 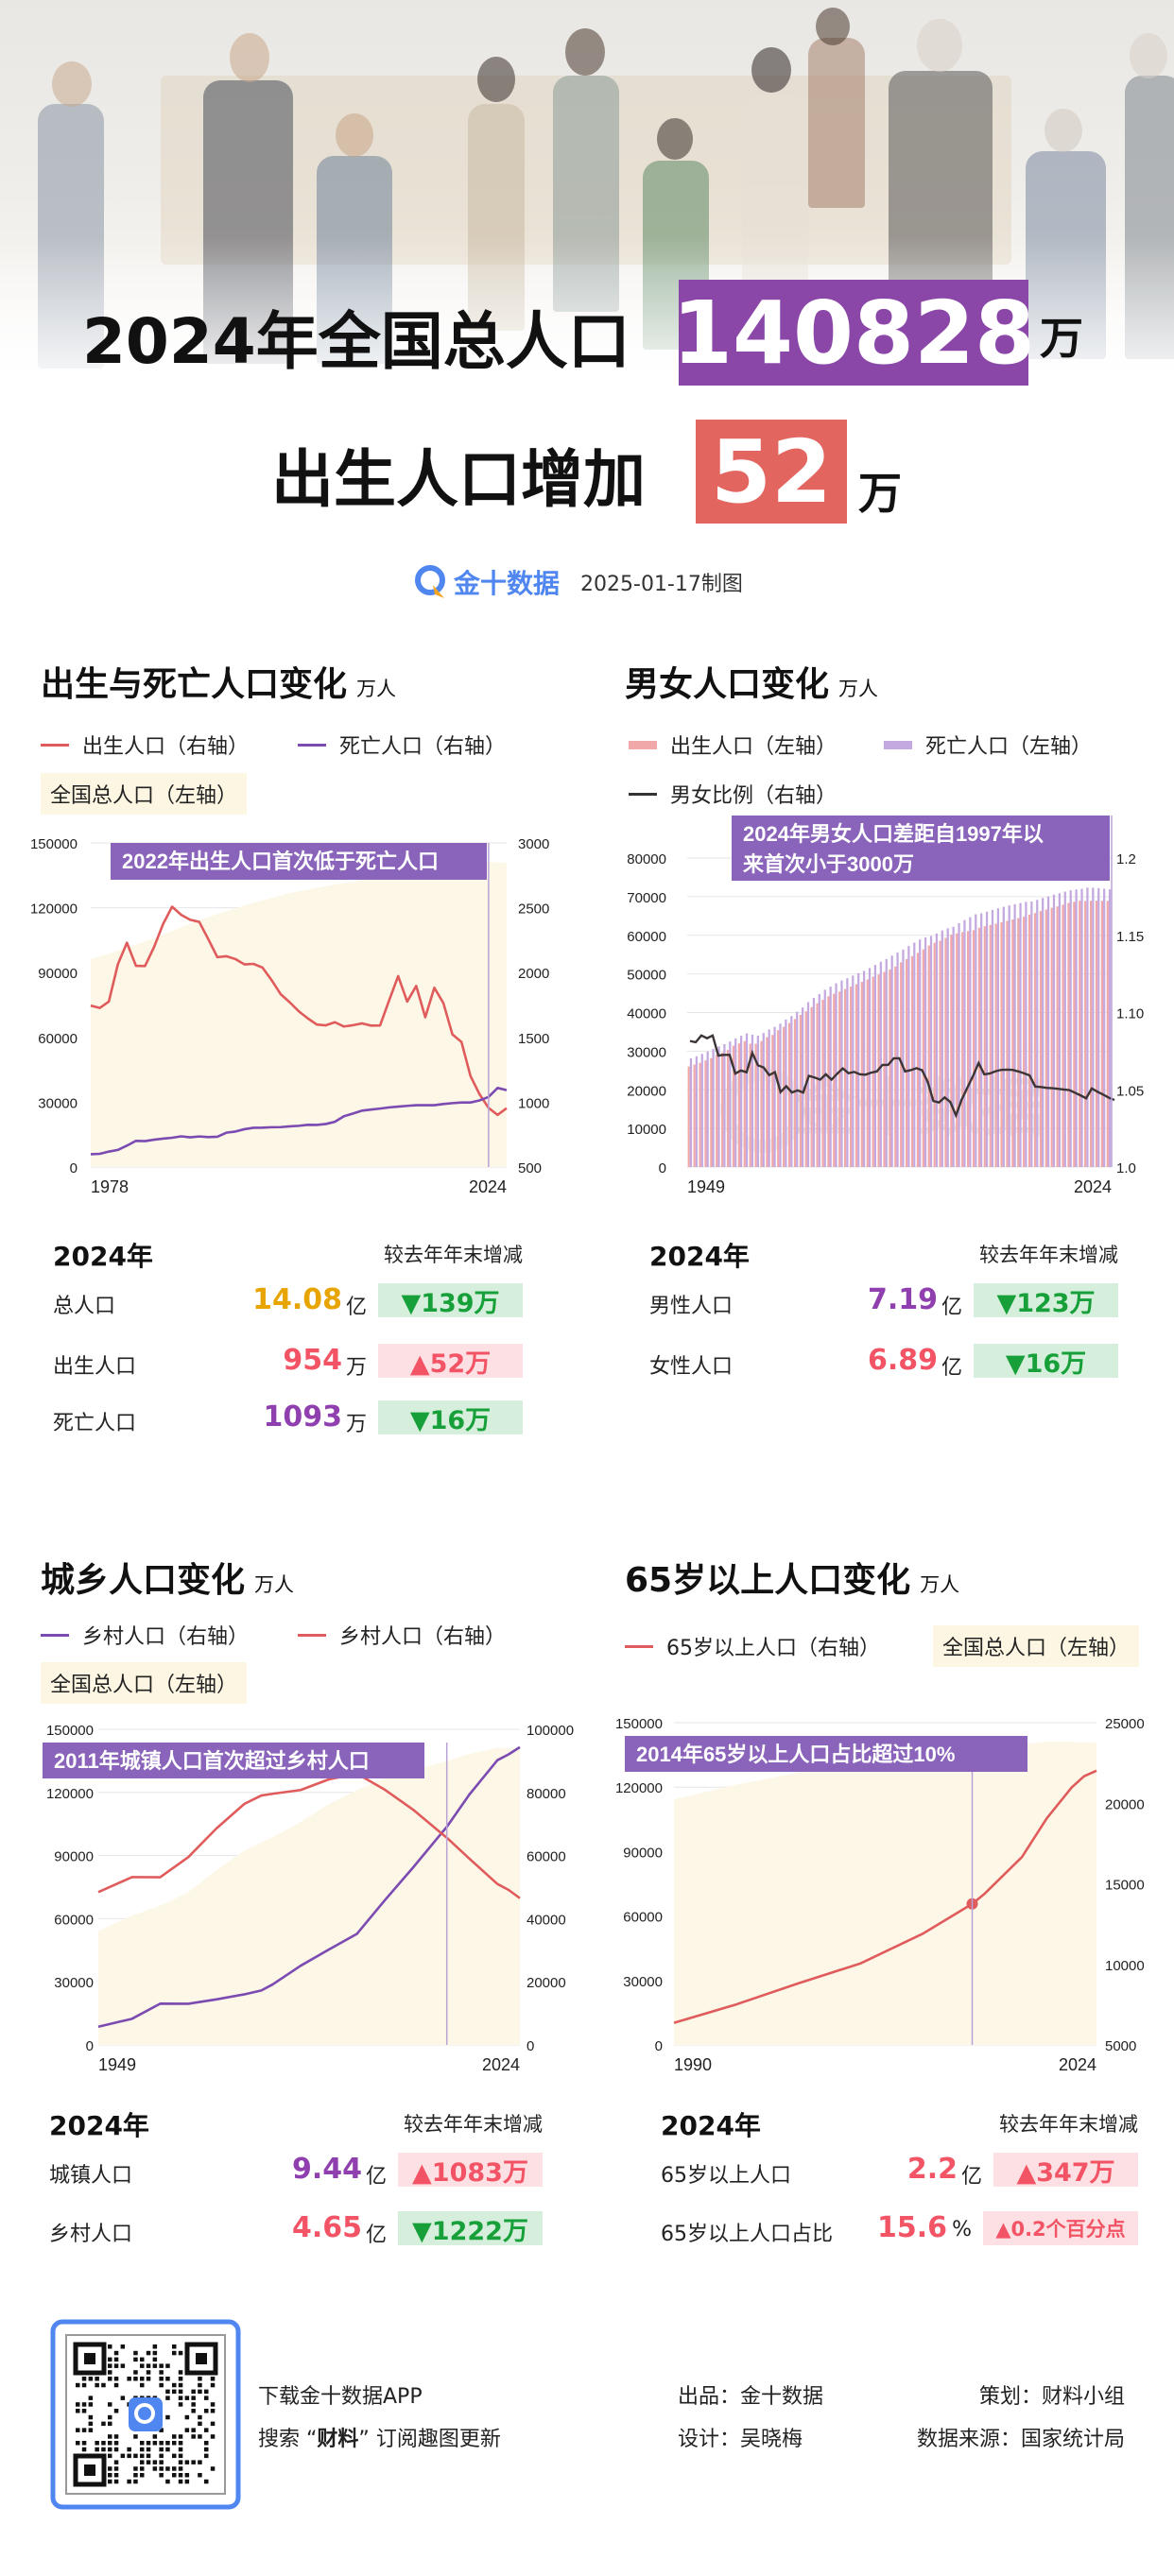 What do you see at coordinates (1065, 2170) in the screenshot?
I see `change-badge-up: ▲347万` at bounding box center [1065, 2170].